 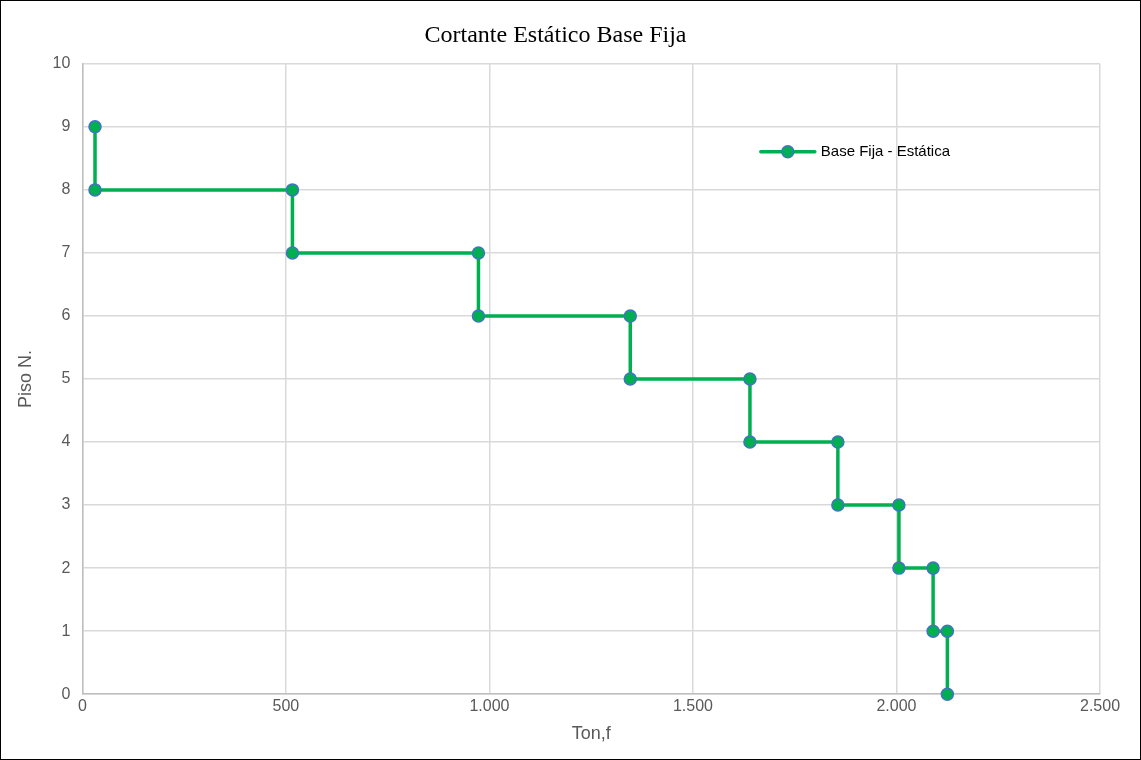 What do you see at coordinates (66, 189) in the screenshot?
I see `y-tick-label: 8` at bounding box center [66, 189].